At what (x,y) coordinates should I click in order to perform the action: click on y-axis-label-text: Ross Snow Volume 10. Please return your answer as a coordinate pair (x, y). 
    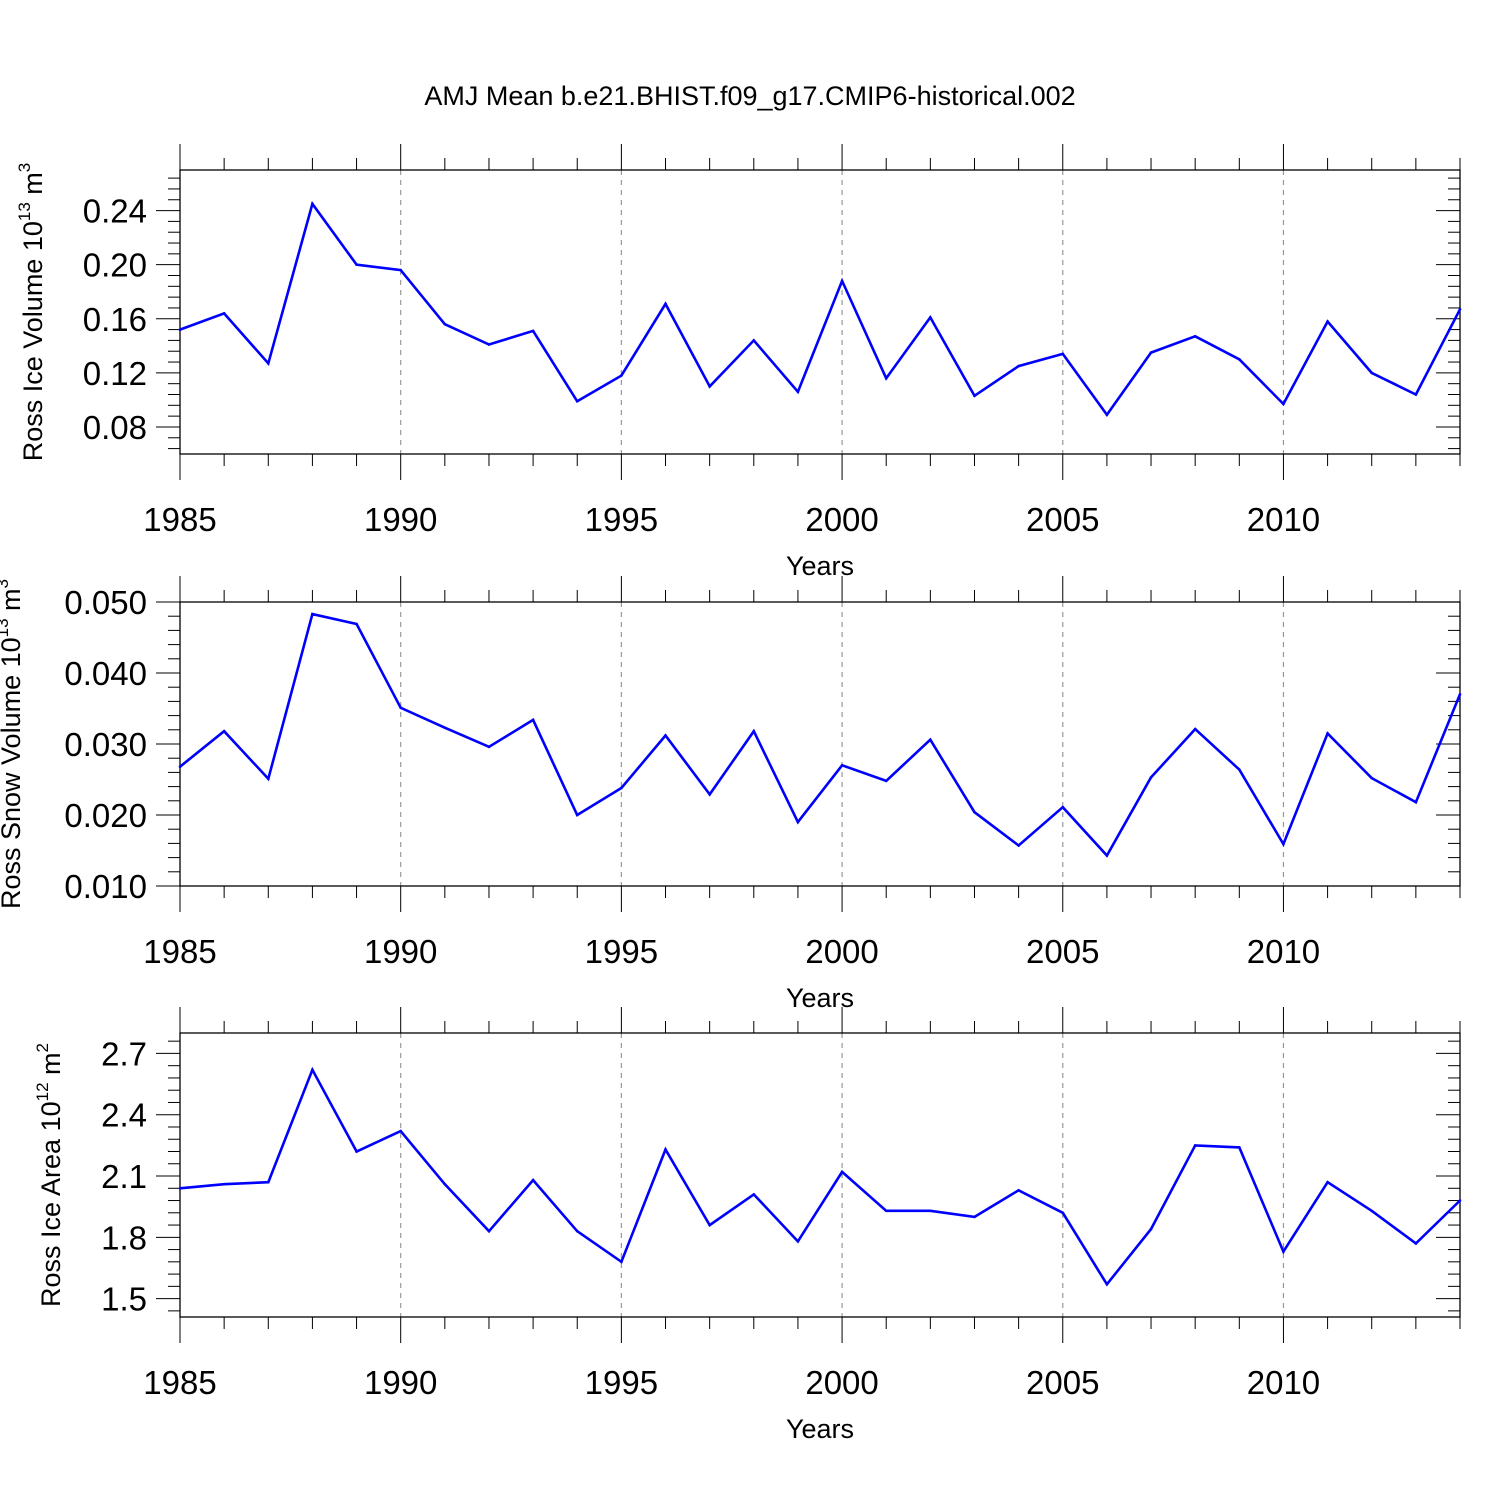
    Looking at the image, I should click on (13, 773).